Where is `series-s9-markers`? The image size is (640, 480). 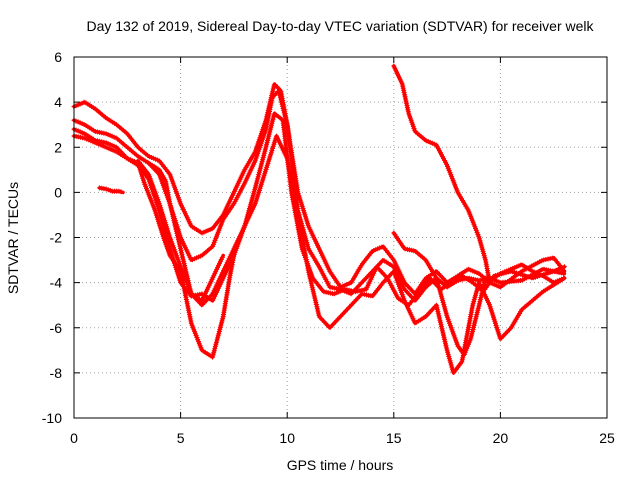 series-s9-markers is located at coordinates (110, 190).